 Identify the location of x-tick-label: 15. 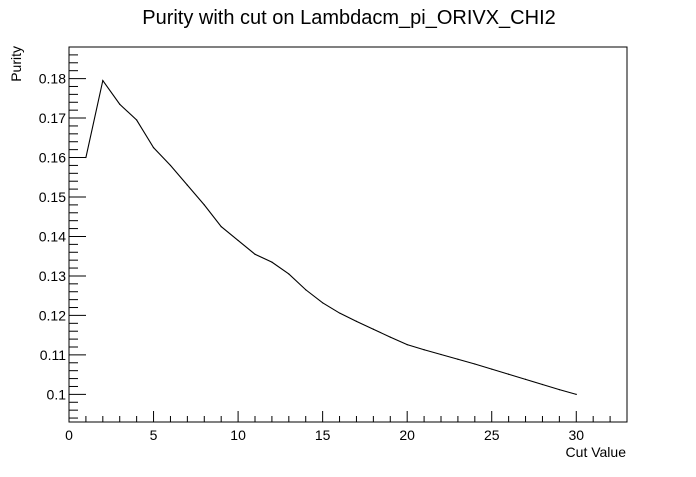
(323, 435).